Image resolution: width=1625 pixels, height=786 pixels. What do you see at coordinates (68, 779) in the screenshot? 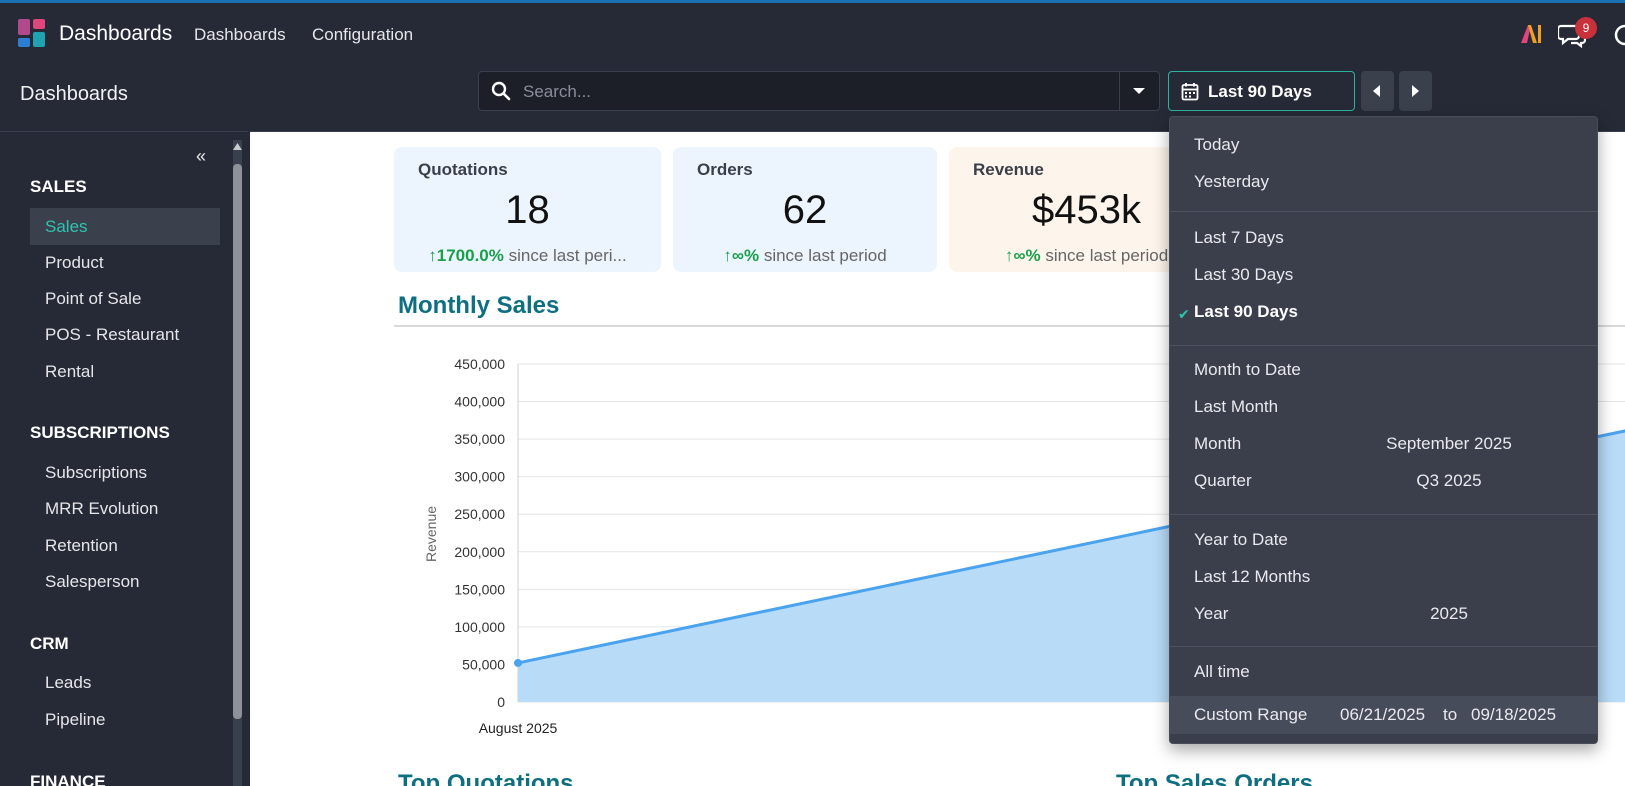
I see `sidebar-section-finance: FINANCE` at bounding box center [68, 779].